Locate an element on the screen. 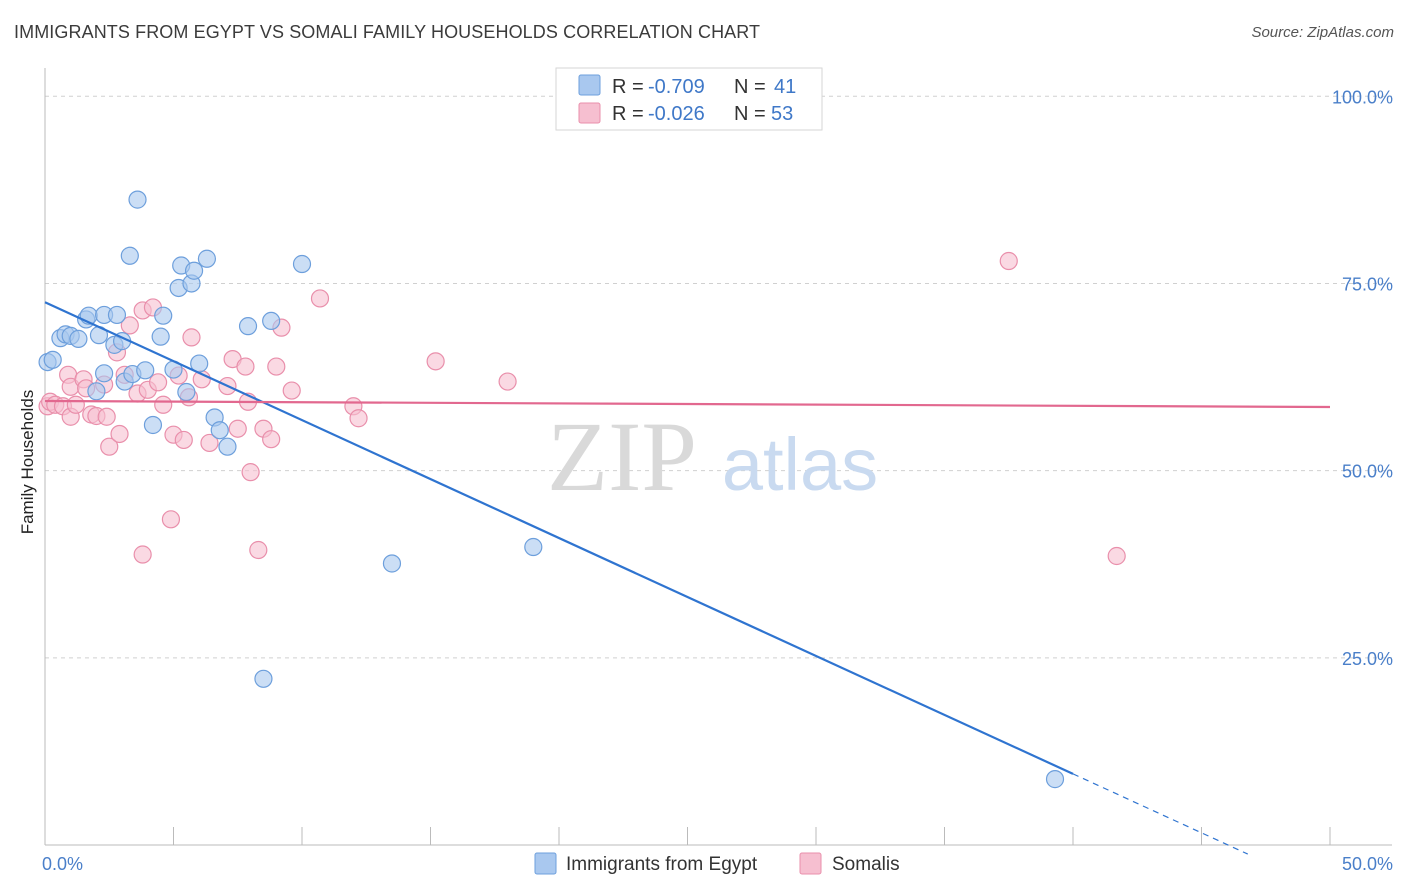 This screenshot has height=892, width=1406. watermark: ZIP atlas is located at coordinates (712, 456).